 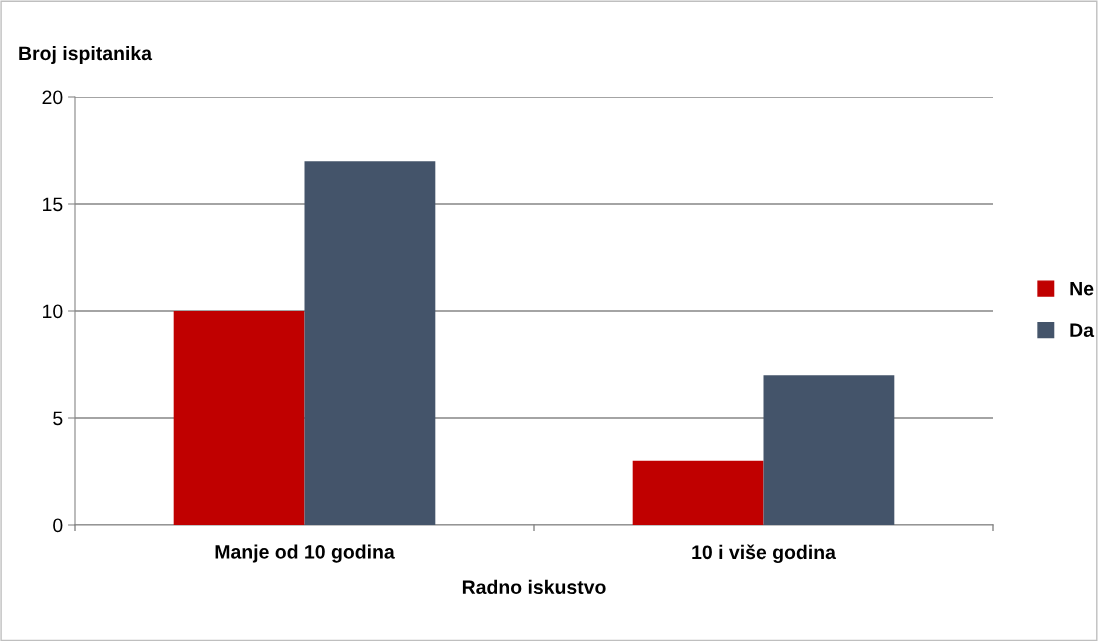 I want to click on y-axis-title: Broj ispitanika, so click(x=86, y=55).